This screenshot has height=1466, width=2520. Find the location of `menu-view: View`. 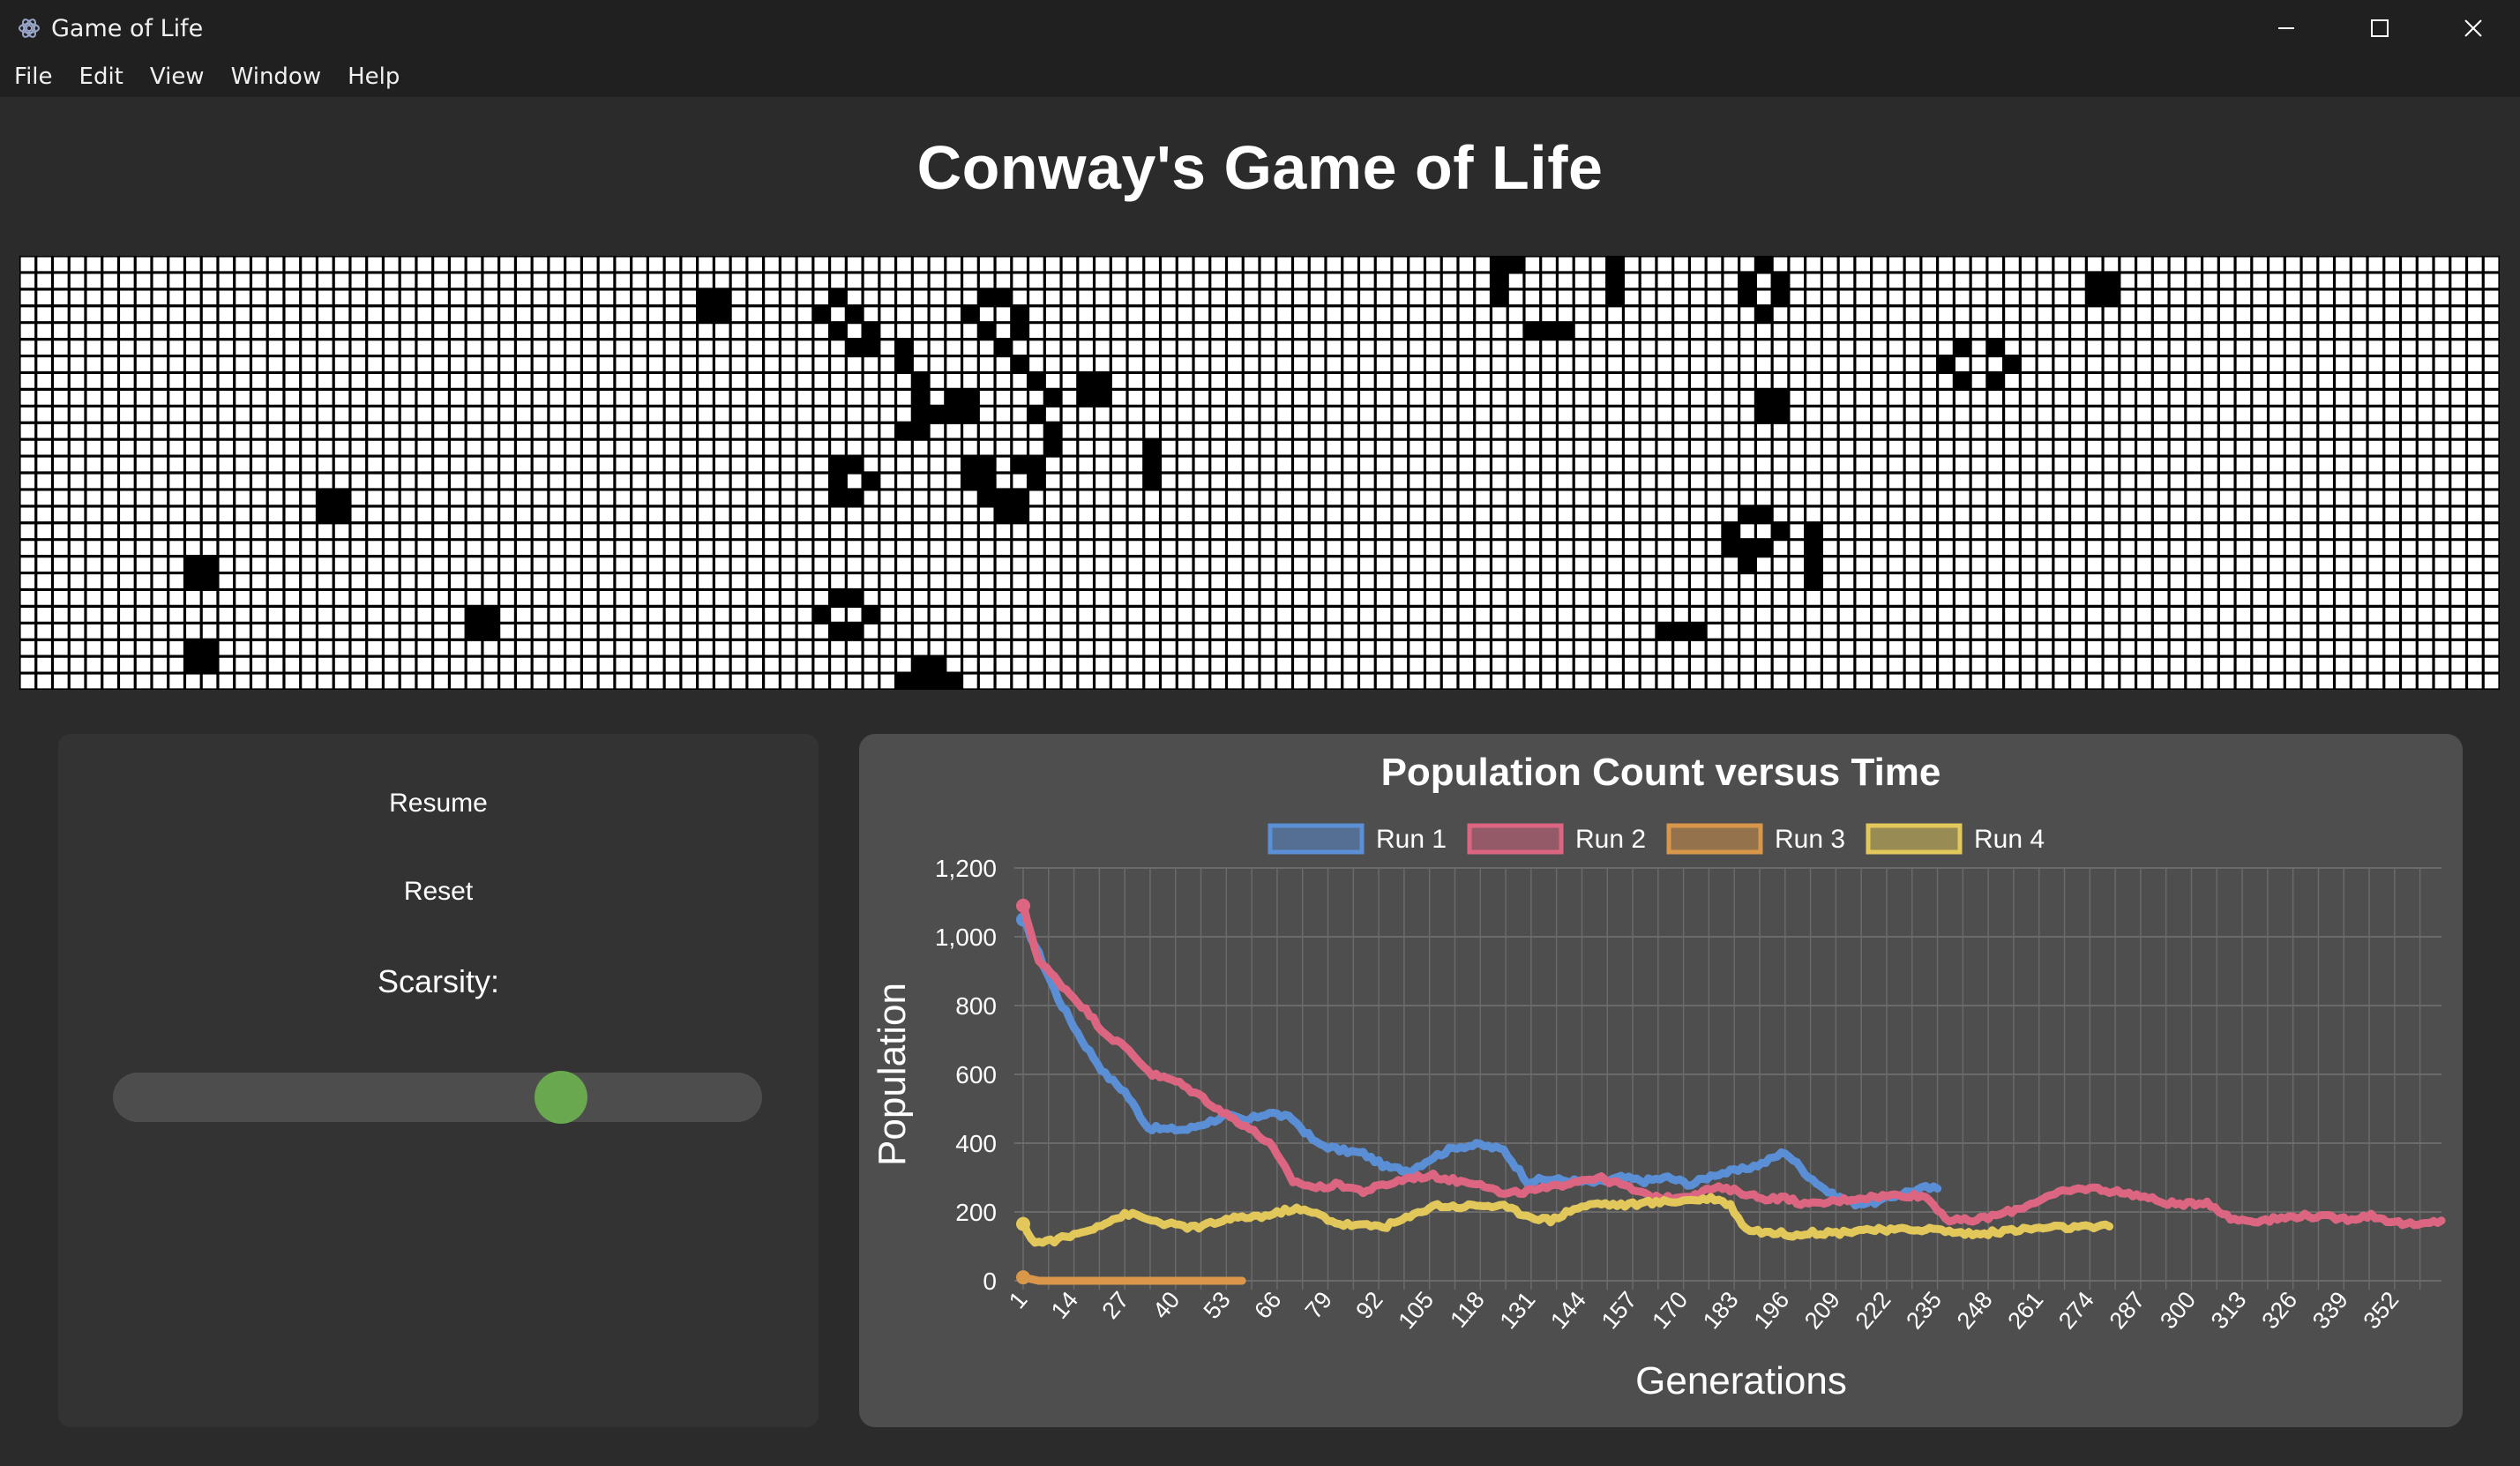

menu-view: View is located at coordinates (177, 77).